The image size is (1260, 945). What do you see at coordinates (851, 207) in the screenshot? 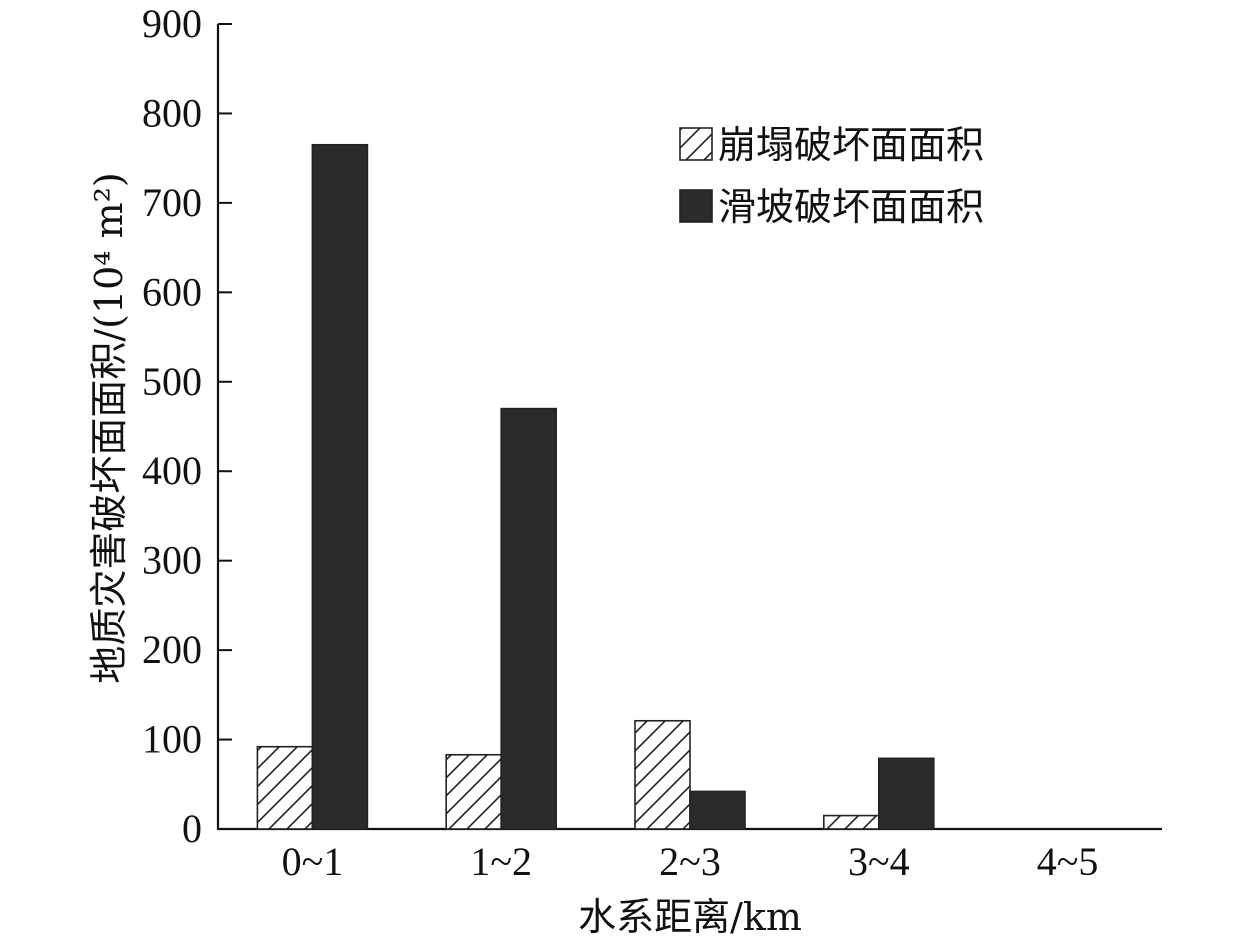
I see `legend-label: 滑坡破坏面面积` at bounding box center [851, 207].